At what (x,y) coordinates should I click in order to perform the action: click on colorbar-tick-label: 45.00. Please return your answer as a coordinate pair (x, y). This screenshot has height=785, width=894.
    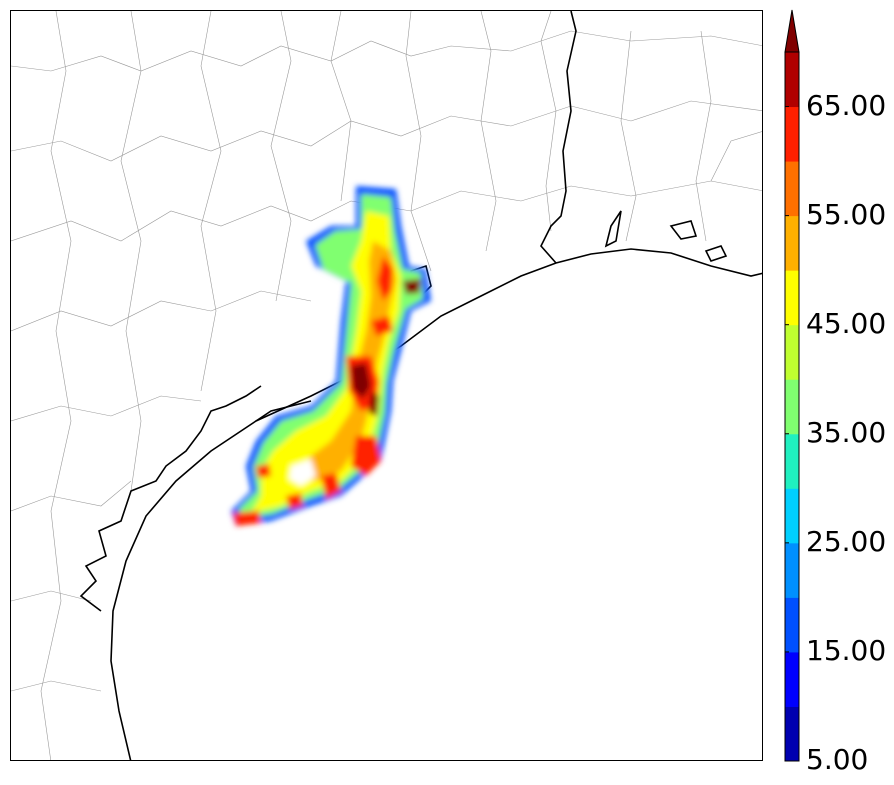
    Looking at the image, I should click on (846, 323).